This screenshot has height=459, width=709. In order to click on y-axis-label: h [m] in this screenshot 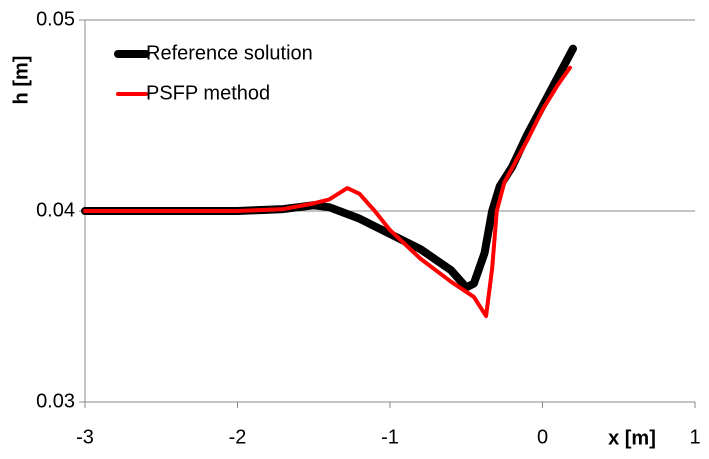, I will do `click(21, 80)`.